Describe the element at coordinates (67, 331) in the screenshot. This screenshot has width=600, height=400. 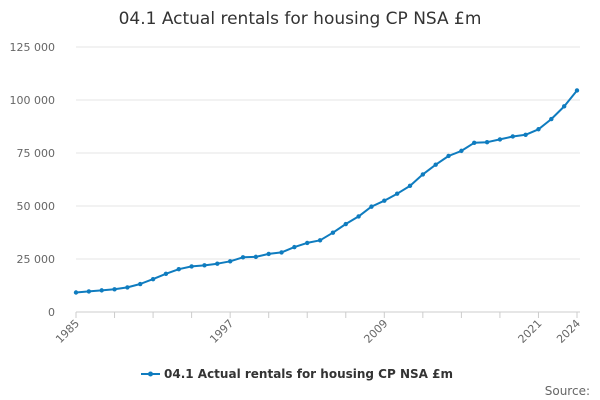
I see `x-tick-label: 1985` at that location.